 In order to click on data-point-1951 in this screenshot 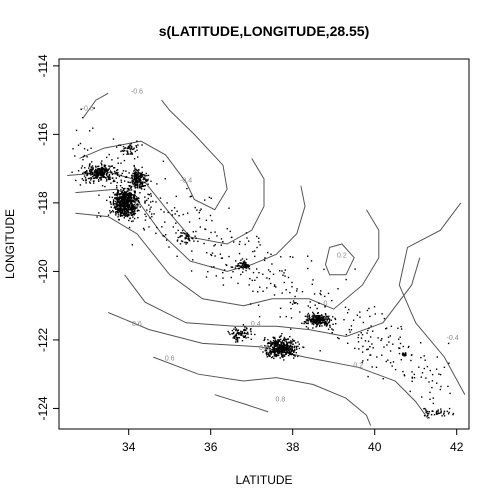, I will do `click(447, 411)`.